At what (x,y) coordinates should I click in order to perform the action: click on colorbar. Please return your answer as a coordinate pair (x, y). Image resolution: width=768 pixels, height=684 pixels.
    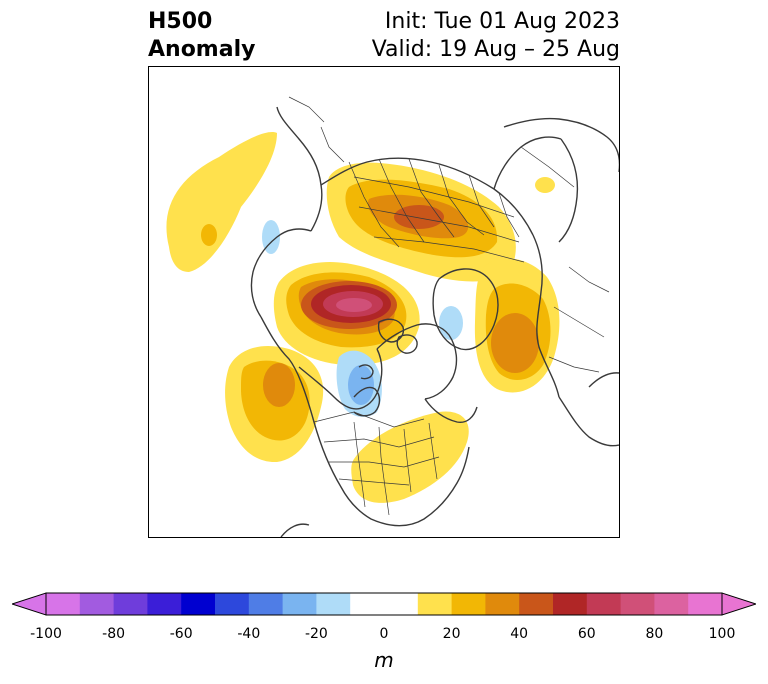
    Looking at the image, I should click on (384, 604).